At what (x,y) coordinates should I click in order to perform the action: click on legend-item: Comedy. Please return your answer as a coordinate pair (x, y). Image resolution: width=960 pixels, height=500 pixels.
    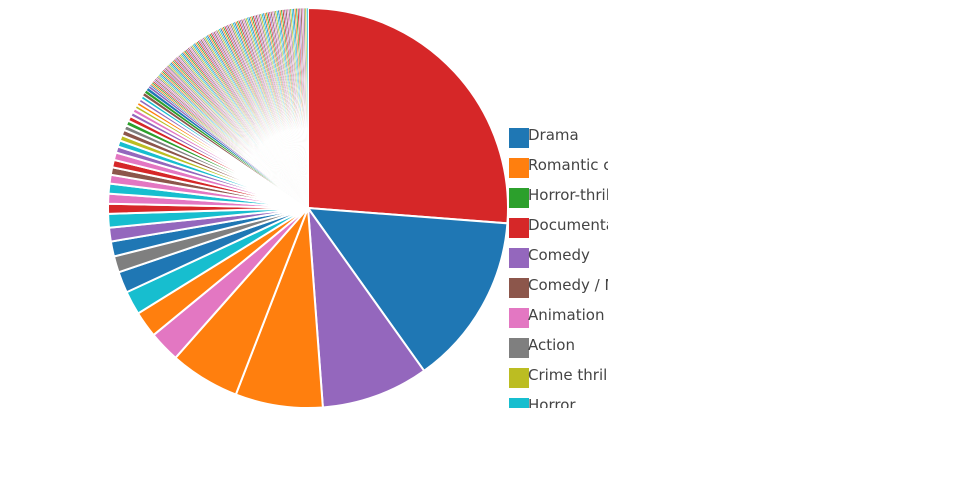
    Looking at the image, I should click on (558, 255).